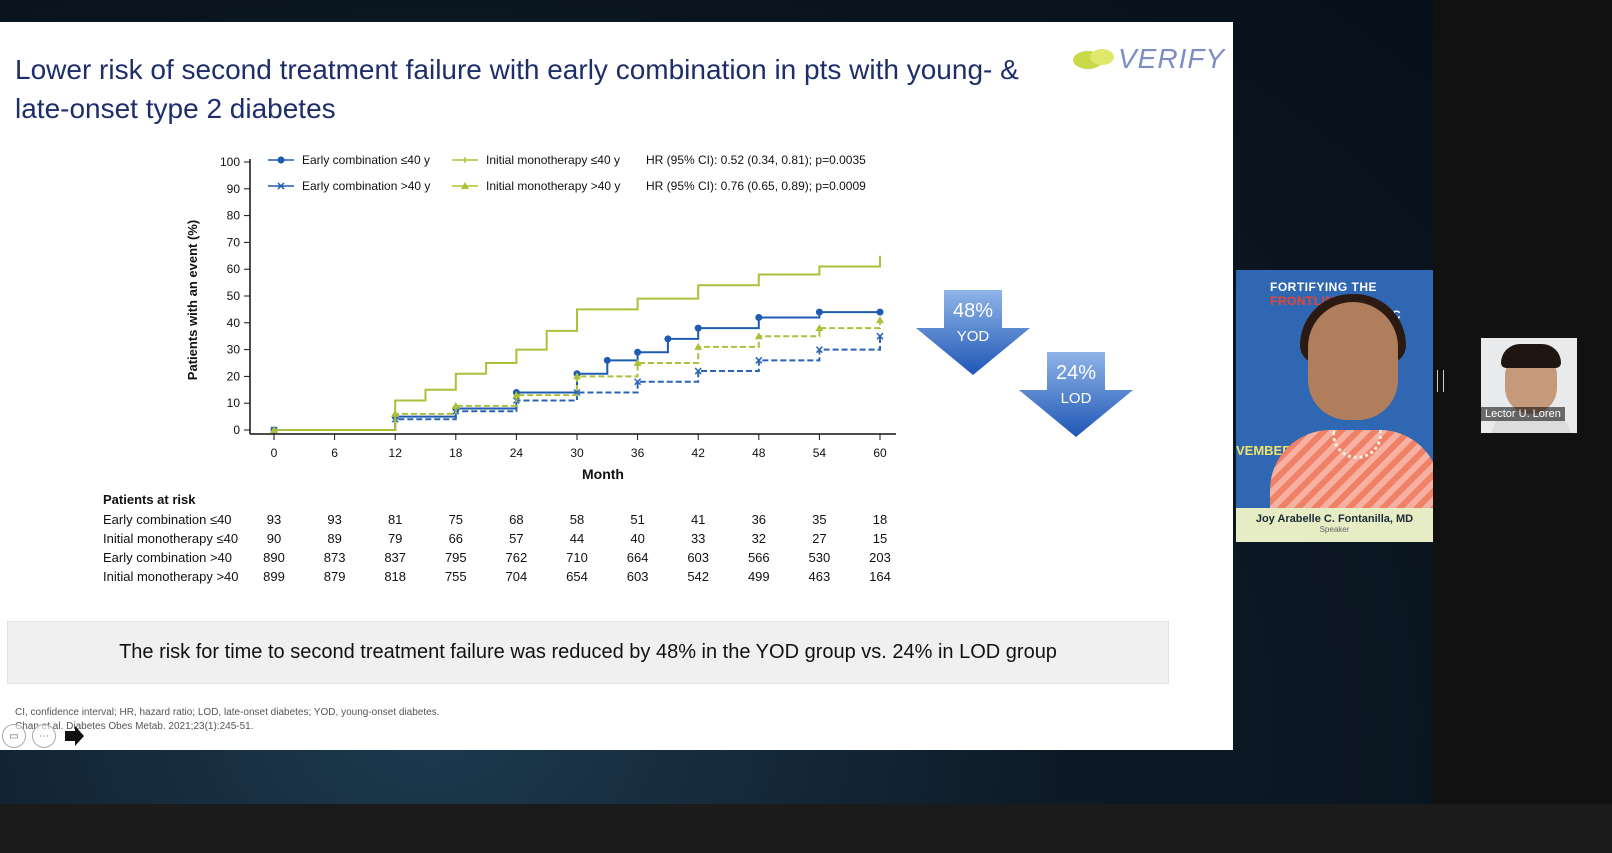 This screenshot has width=1612, height=853. I want to click on risk-cell: 36, so click(759, 519).